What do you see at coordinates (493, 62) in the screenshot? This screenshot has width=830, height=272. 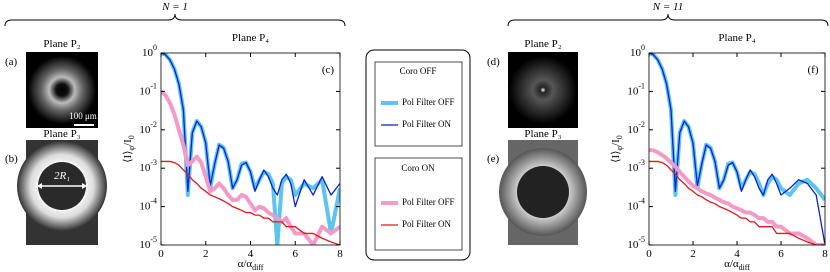 I see `panel-tag: (d)` at bounding box center [493, 62].